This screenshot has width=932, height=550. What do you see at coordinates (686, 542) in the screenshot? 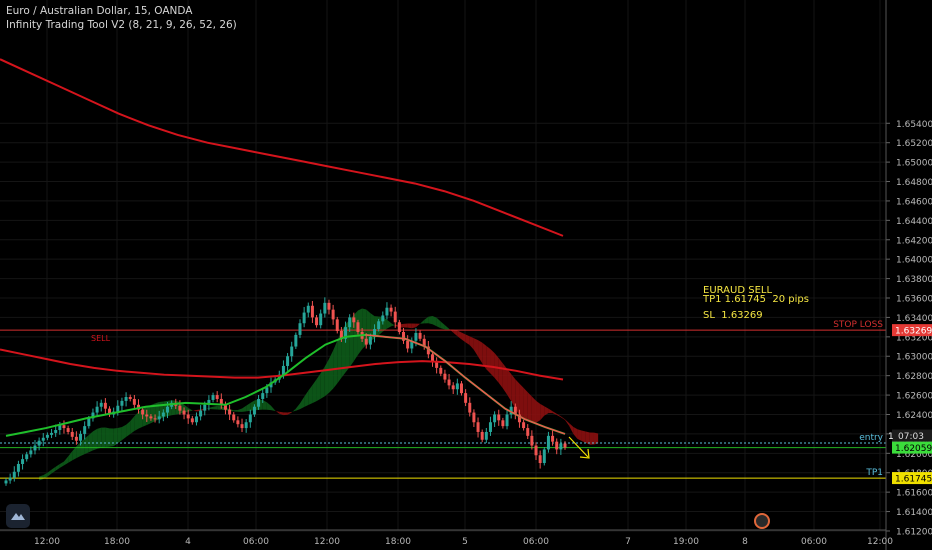
I see `x-tick-label: 19:00` at bounding box center [686, 542].